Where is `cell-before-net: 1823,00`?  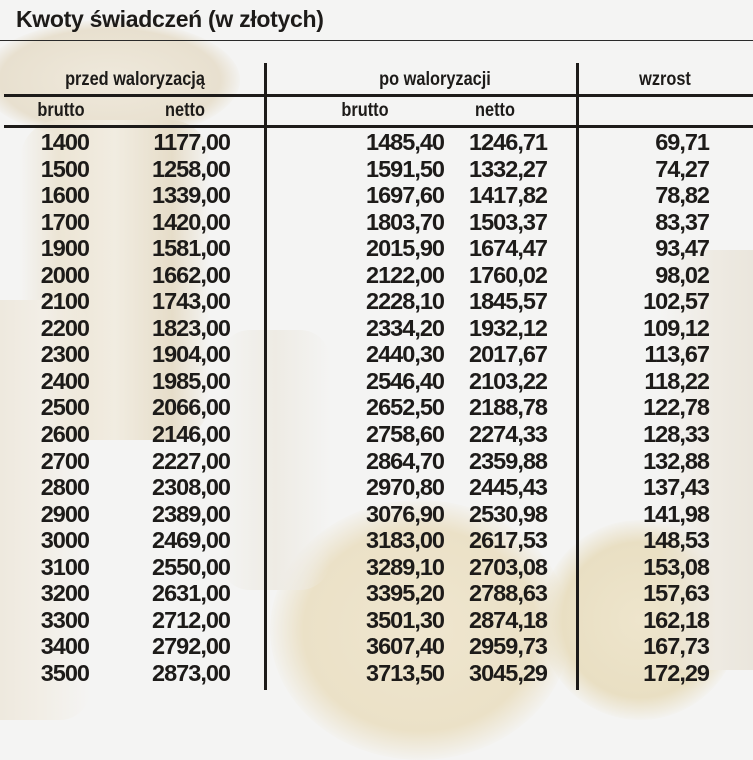 cell-before-net: 1823,00 is located at coordinates (191, 327).